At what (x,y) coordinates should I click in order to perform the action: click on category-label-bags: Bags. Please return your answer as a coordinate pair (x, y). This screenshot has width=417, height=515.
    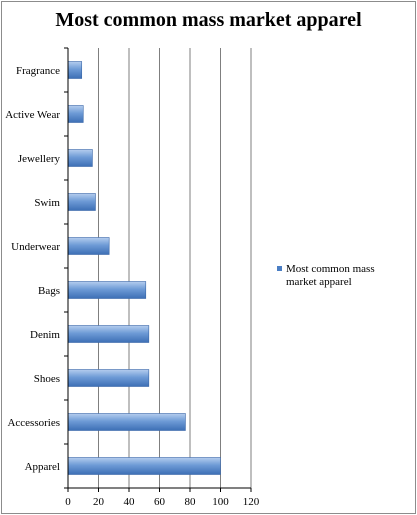
    Looking at the image, I should click on (49, 291).